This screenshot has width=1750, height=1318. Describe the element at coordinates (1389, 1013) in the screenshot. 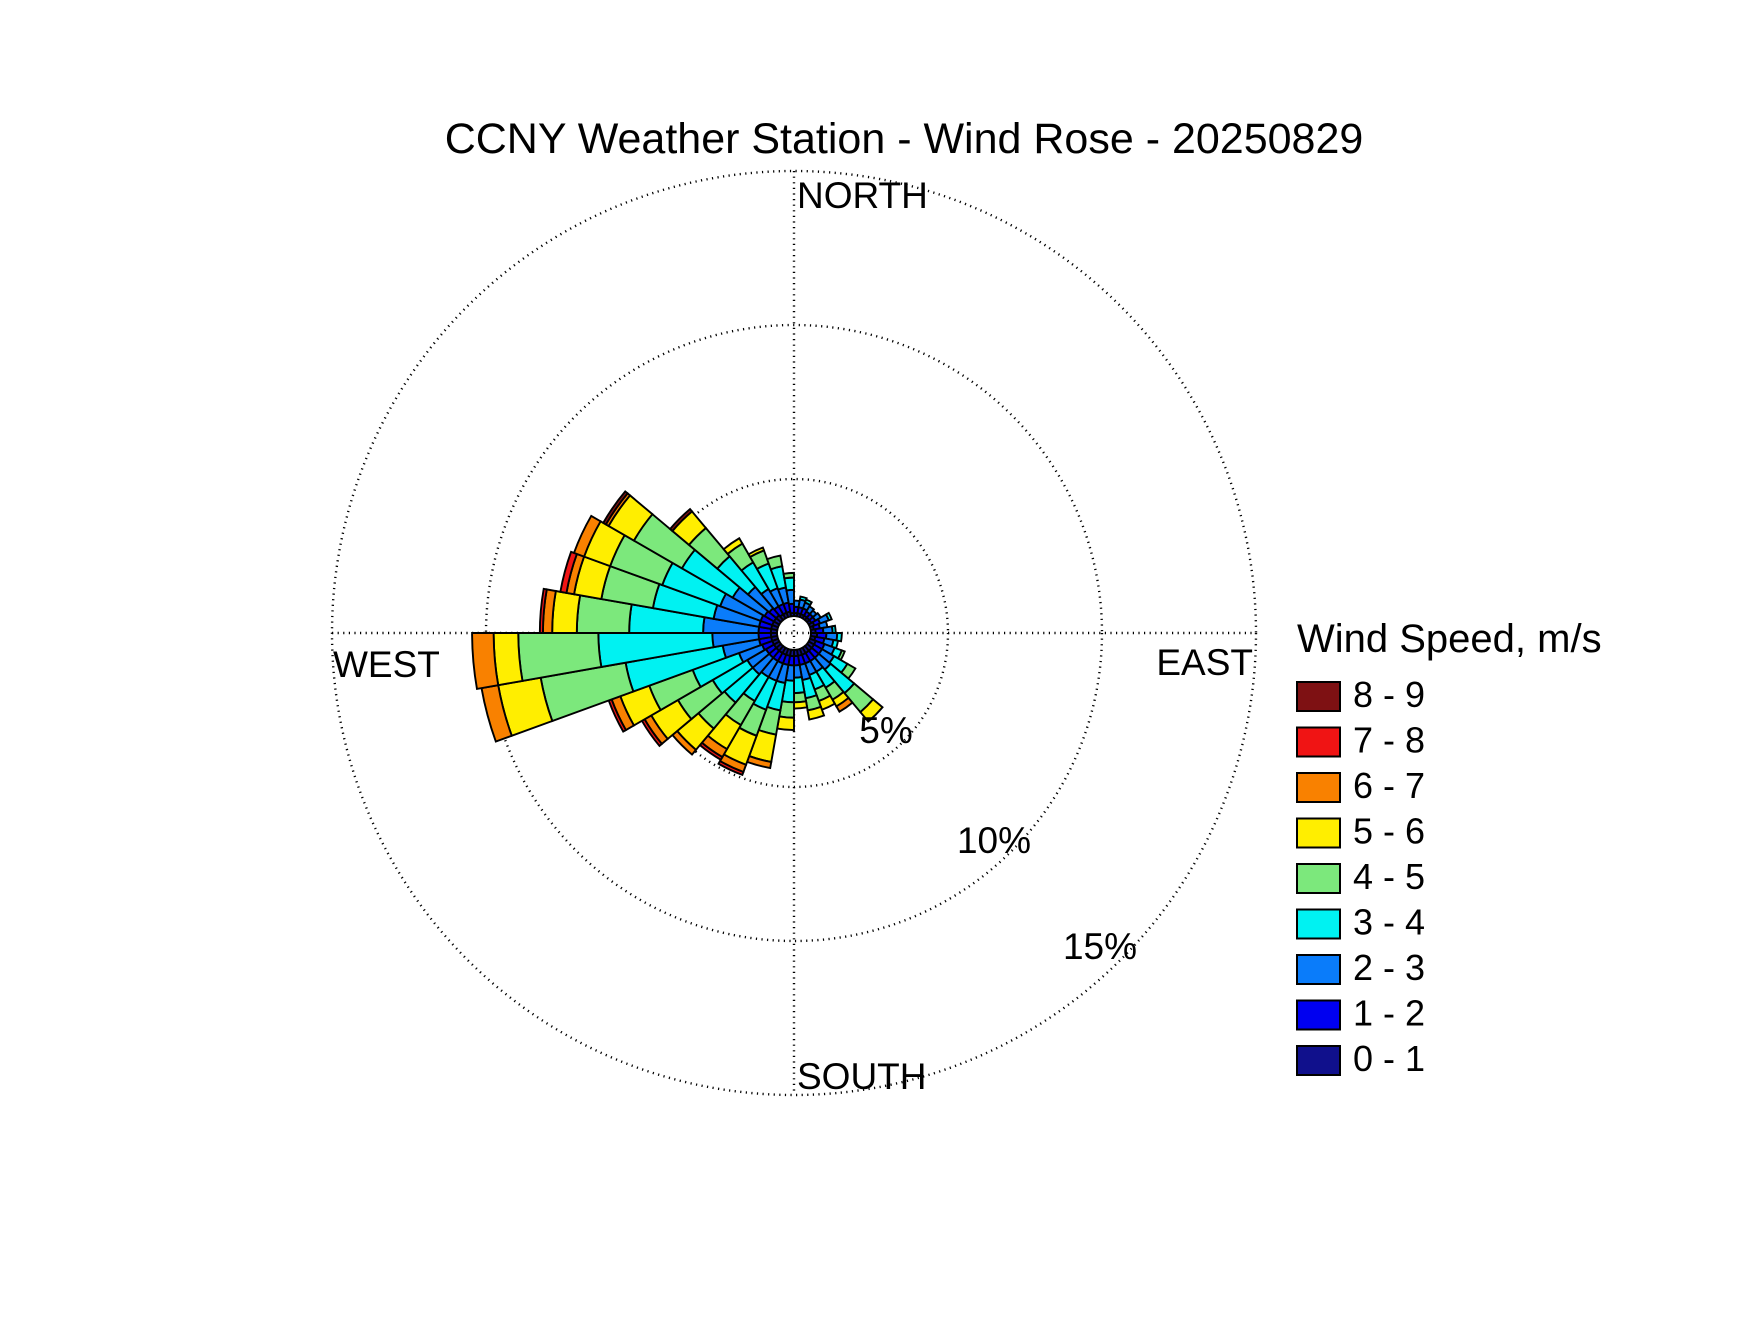

I see `legend-label-1-2: 1 - 2` at that location.